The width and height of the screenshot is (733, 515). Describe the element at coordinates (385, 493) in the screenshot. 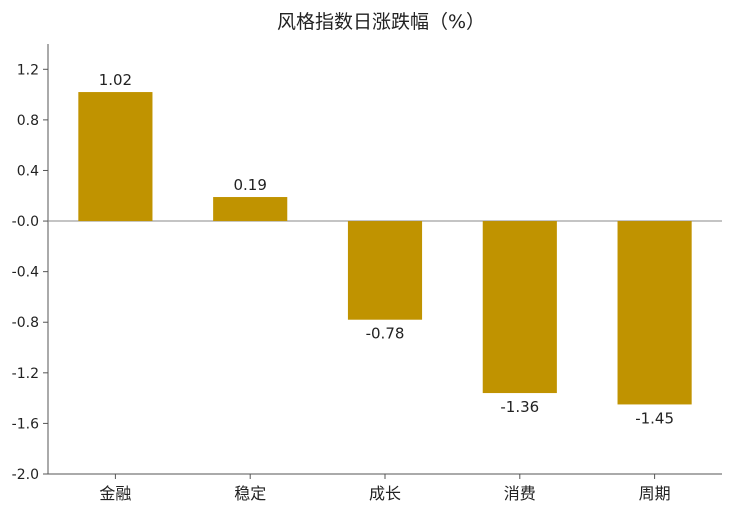

I see `x-category-label: 成长` at that location.